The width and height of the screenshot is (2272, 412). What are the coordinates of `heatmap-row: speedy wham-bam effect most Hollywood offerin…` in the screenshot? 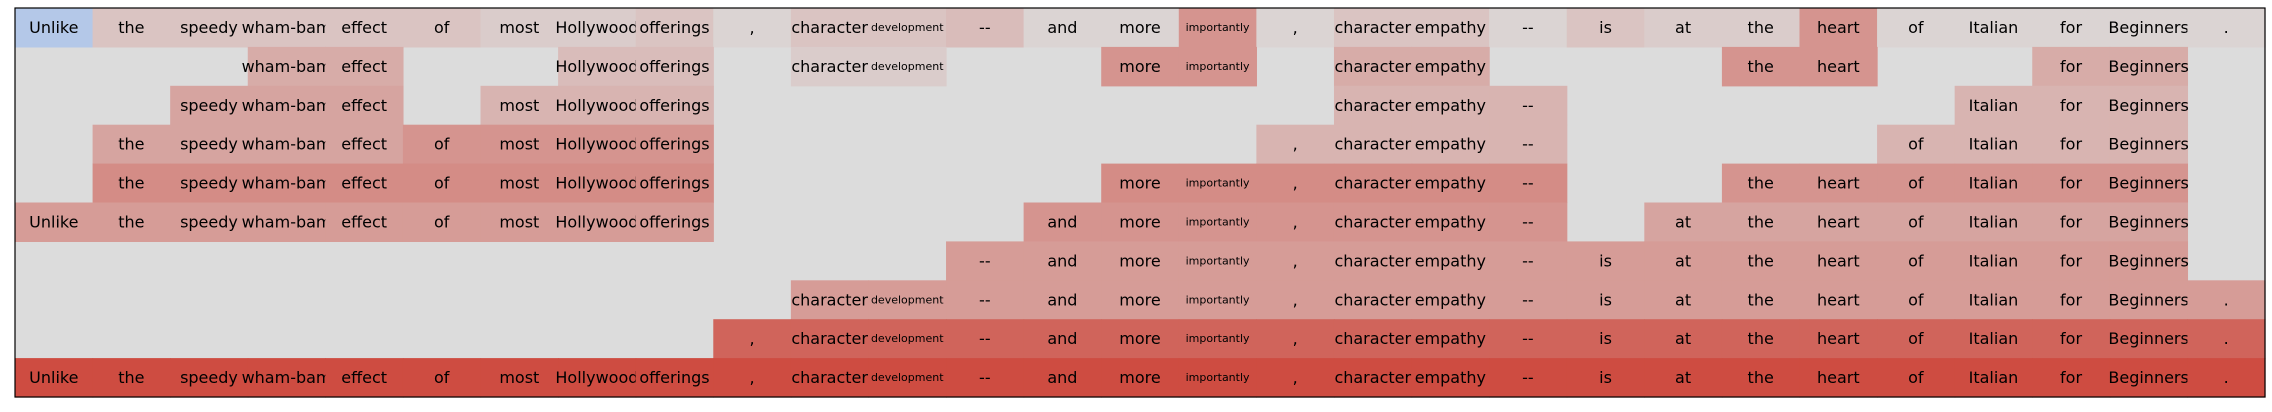 It's located at (1179, 105).